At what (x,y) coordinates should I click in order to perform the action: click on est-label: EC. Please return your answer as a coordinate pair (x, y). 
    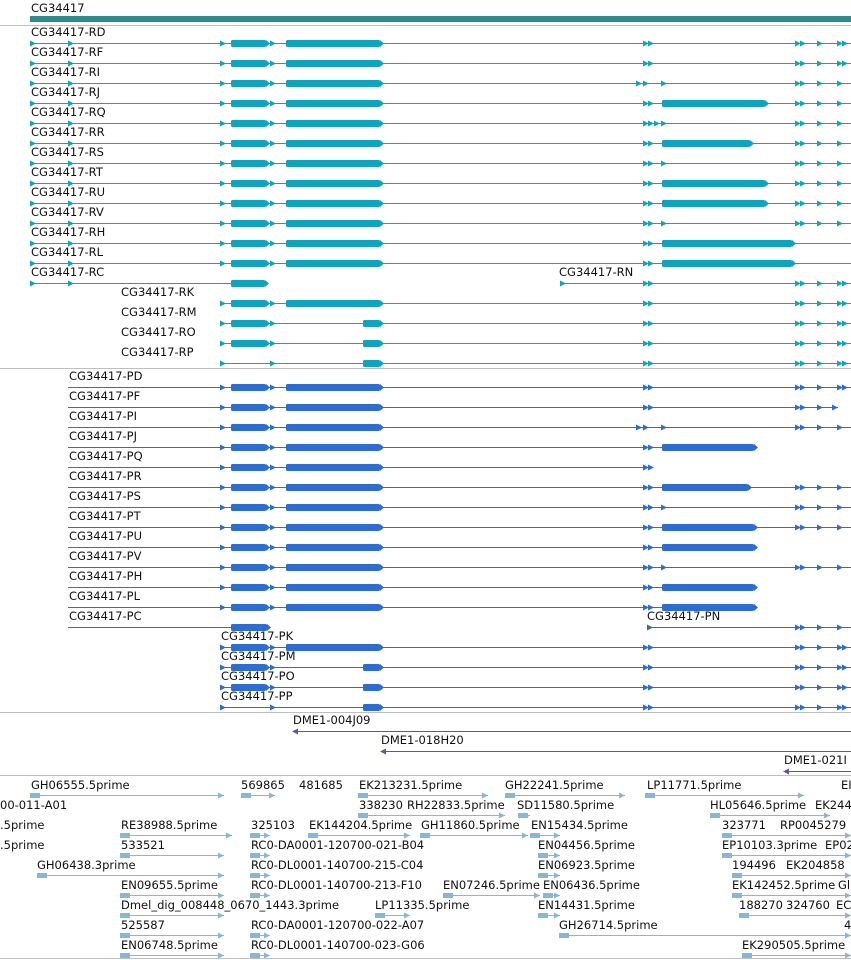
    Looking at the image, I should click on (843, 905).